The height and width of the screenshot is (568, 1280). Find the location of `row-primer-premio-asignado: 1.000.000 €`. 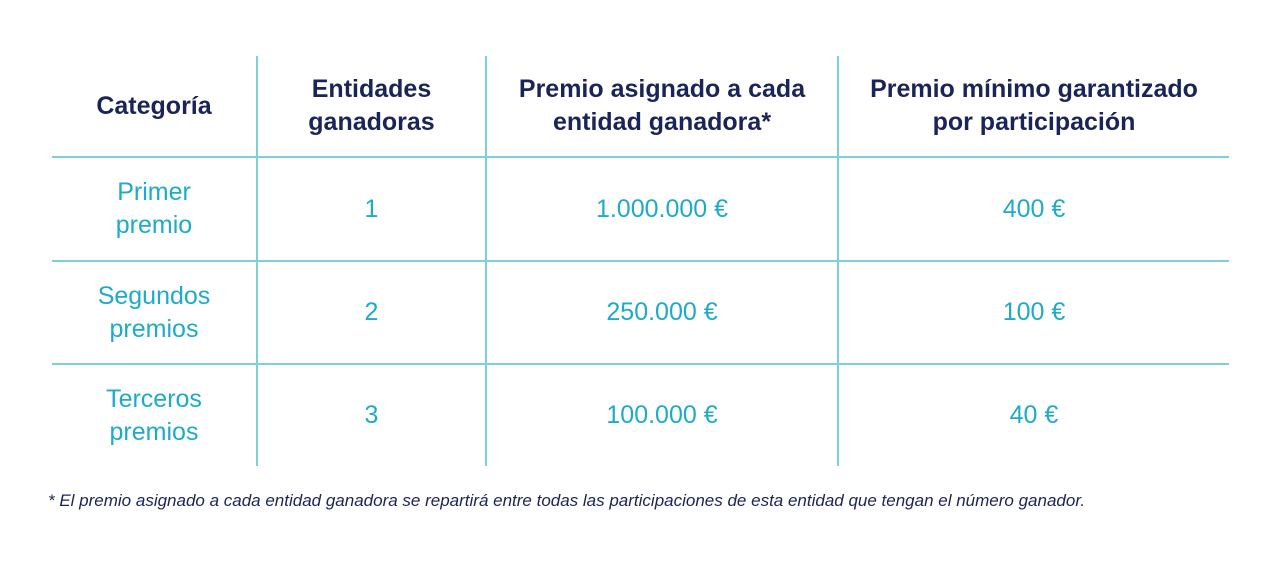

row-primer-premio-asignado: 1.000.000 € is located at coordinates (662, 208).